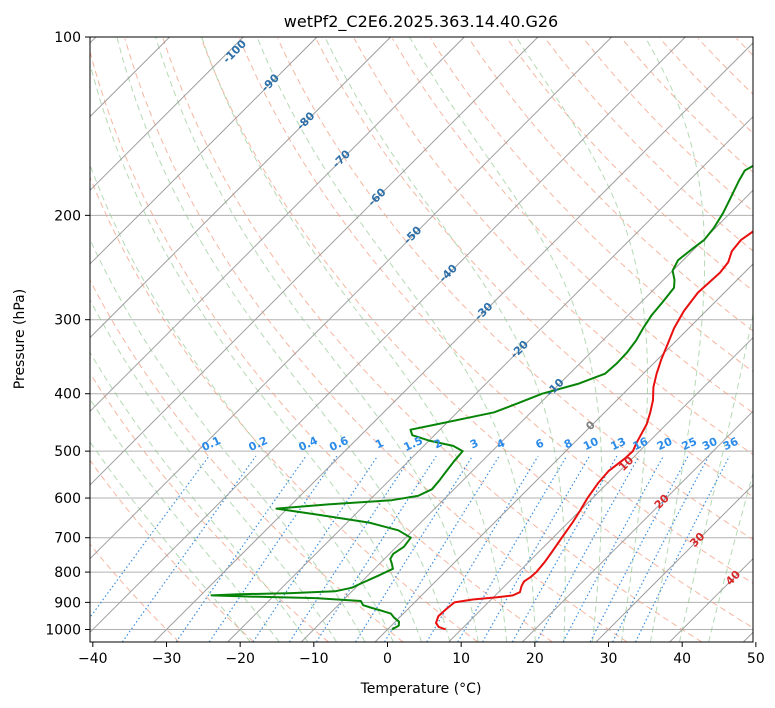 This screenshot has width=775, height=708. Describe the element at coordinates (461, 659) in the screenshot. I see `x-tick-label: 10` at that location.